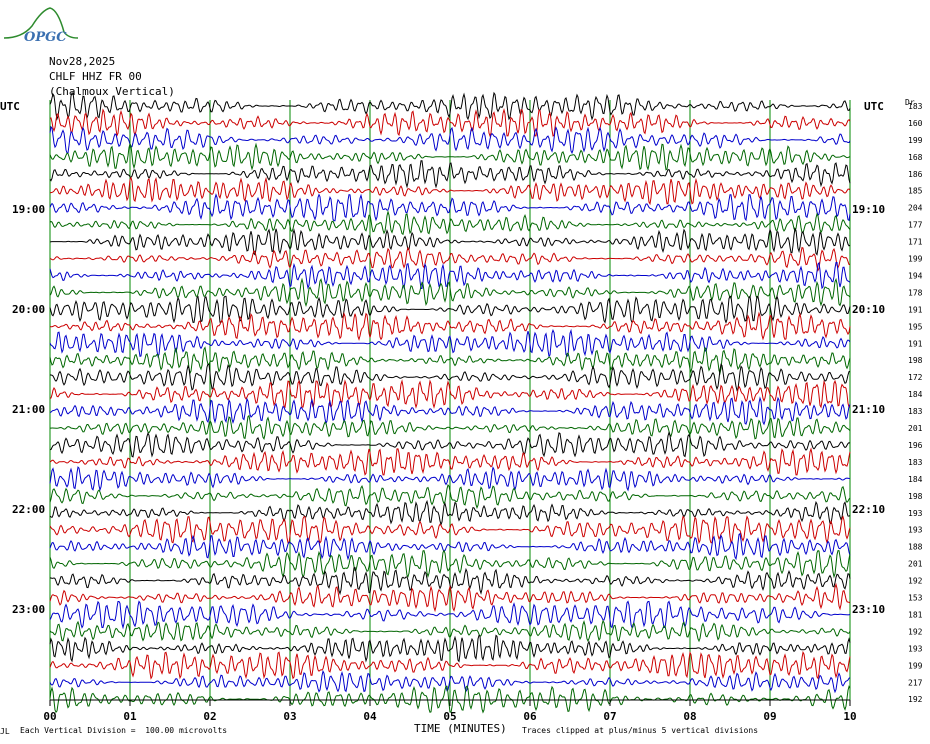  Describe the element at coordinates (29, 309) in the screenshot. I see `left-time-label: 20:00` at that location.